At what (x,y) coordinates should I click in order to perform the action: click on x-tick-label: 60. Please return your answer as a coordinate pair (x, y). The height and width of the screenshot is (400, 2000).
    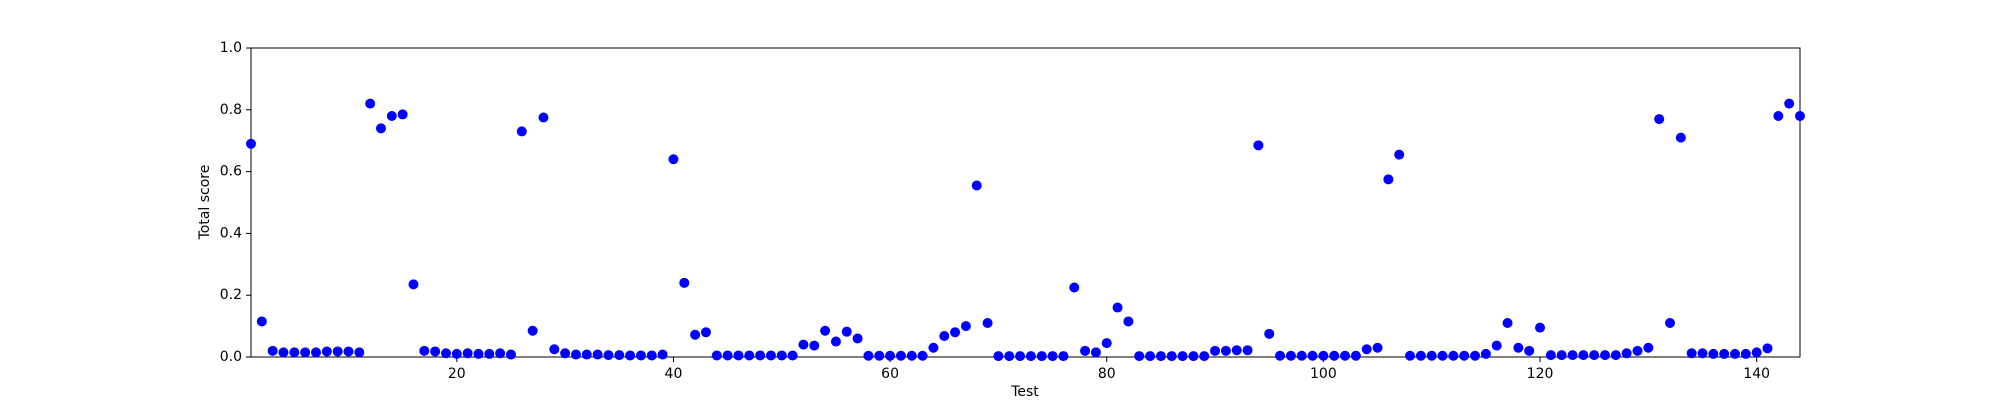
    Looking at the image, I should click on (890, 374).